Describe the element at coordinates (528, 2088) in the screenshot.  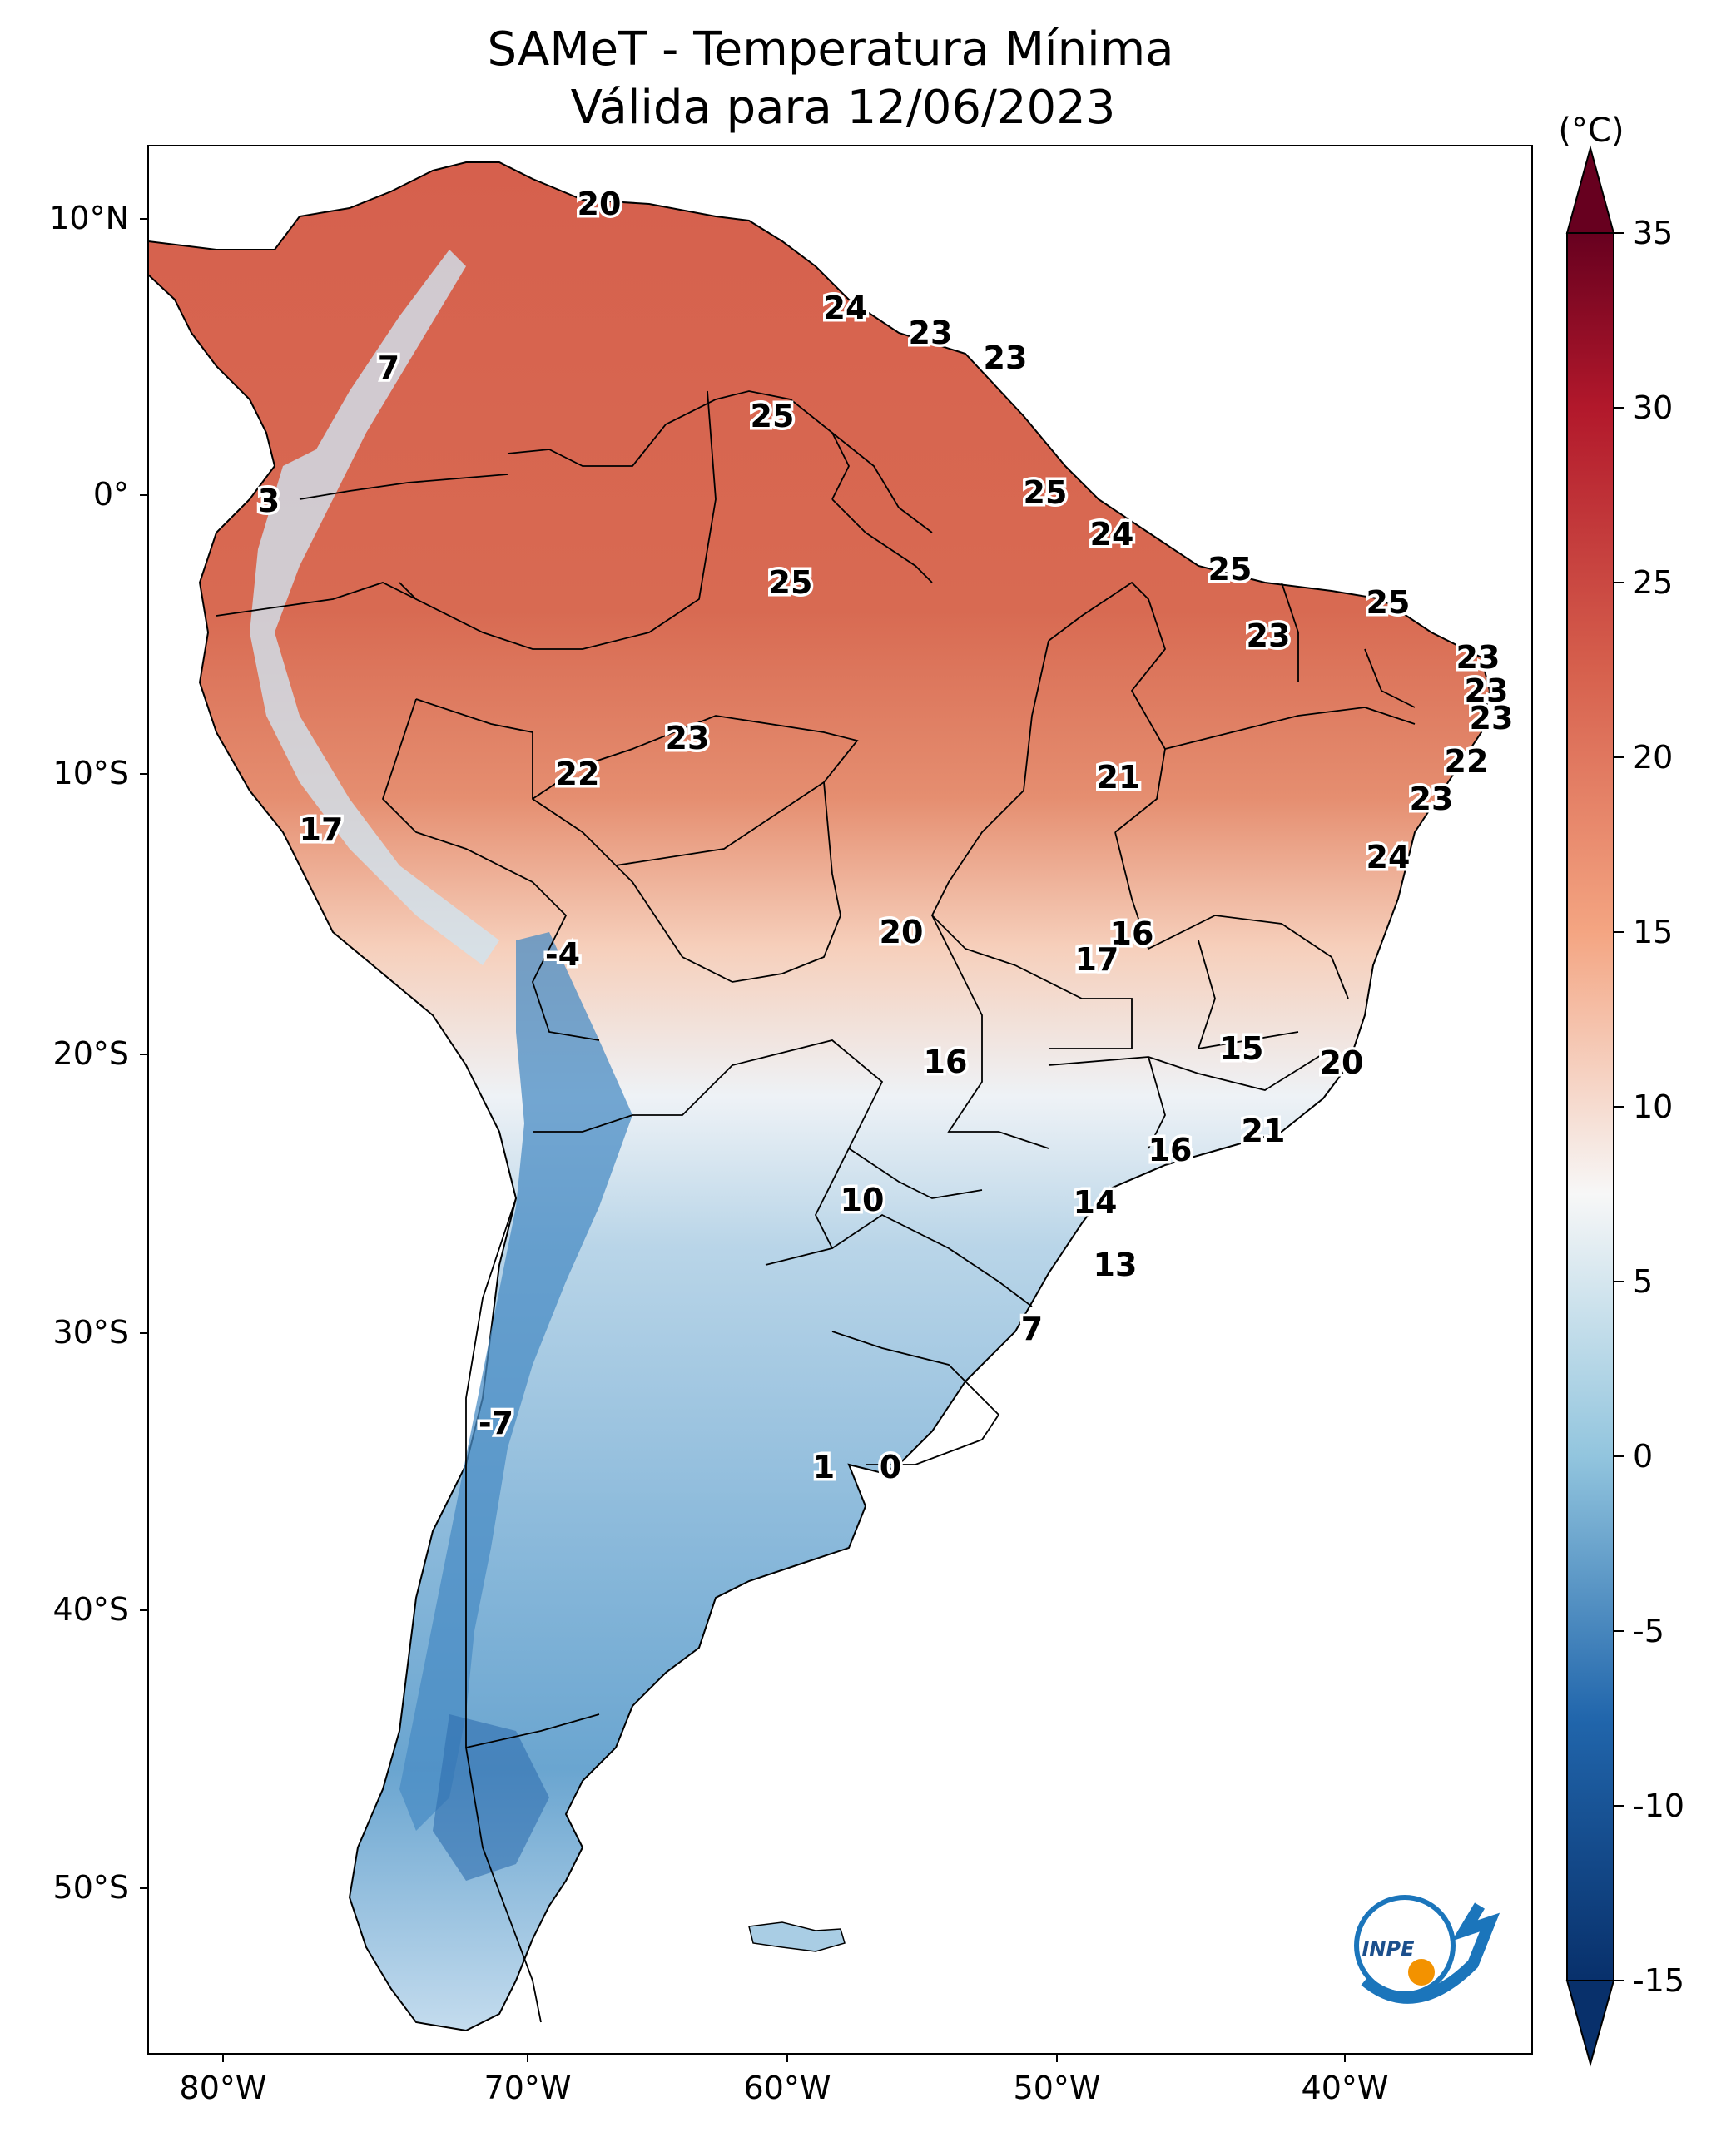
I see `lon-tick-label: 70°W` at that location.